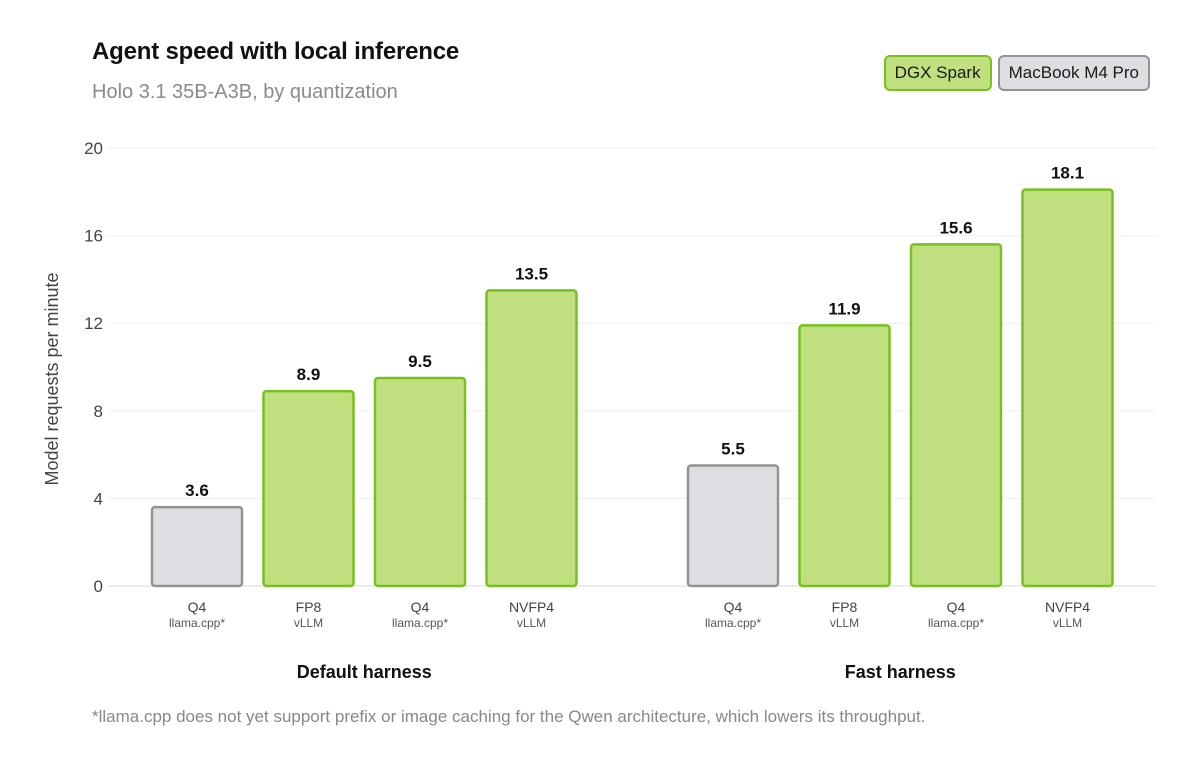 This screenshot has width=1200, height=773. What do you see at coordinates (98, 411) in the screenshot?
I see `y-tick-label: 8` at bounding box center [98, 411].